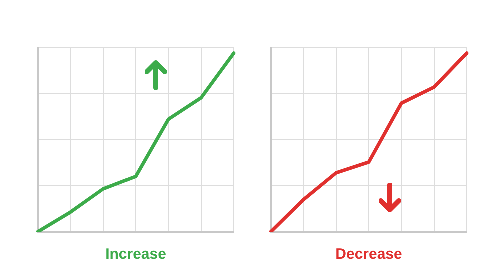 The image size is (500, 272). I want to click on text: Decrease, so click(369, 255).